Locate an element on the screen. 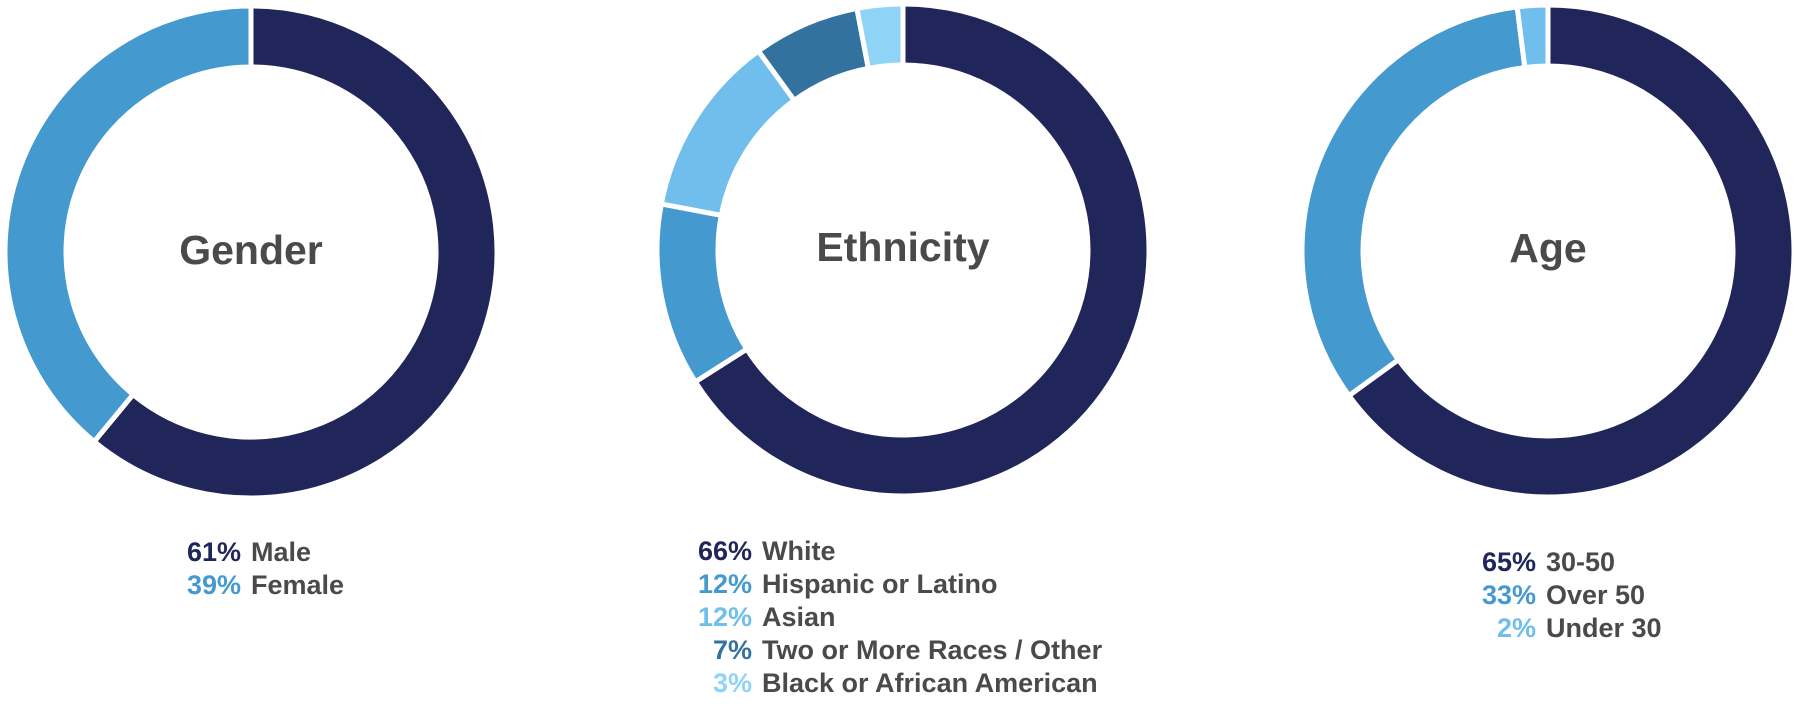 The width and height of the screenshot is (1795, 706). gender-legend: 61% Male 39% Female is located at coordinates (258, 569).